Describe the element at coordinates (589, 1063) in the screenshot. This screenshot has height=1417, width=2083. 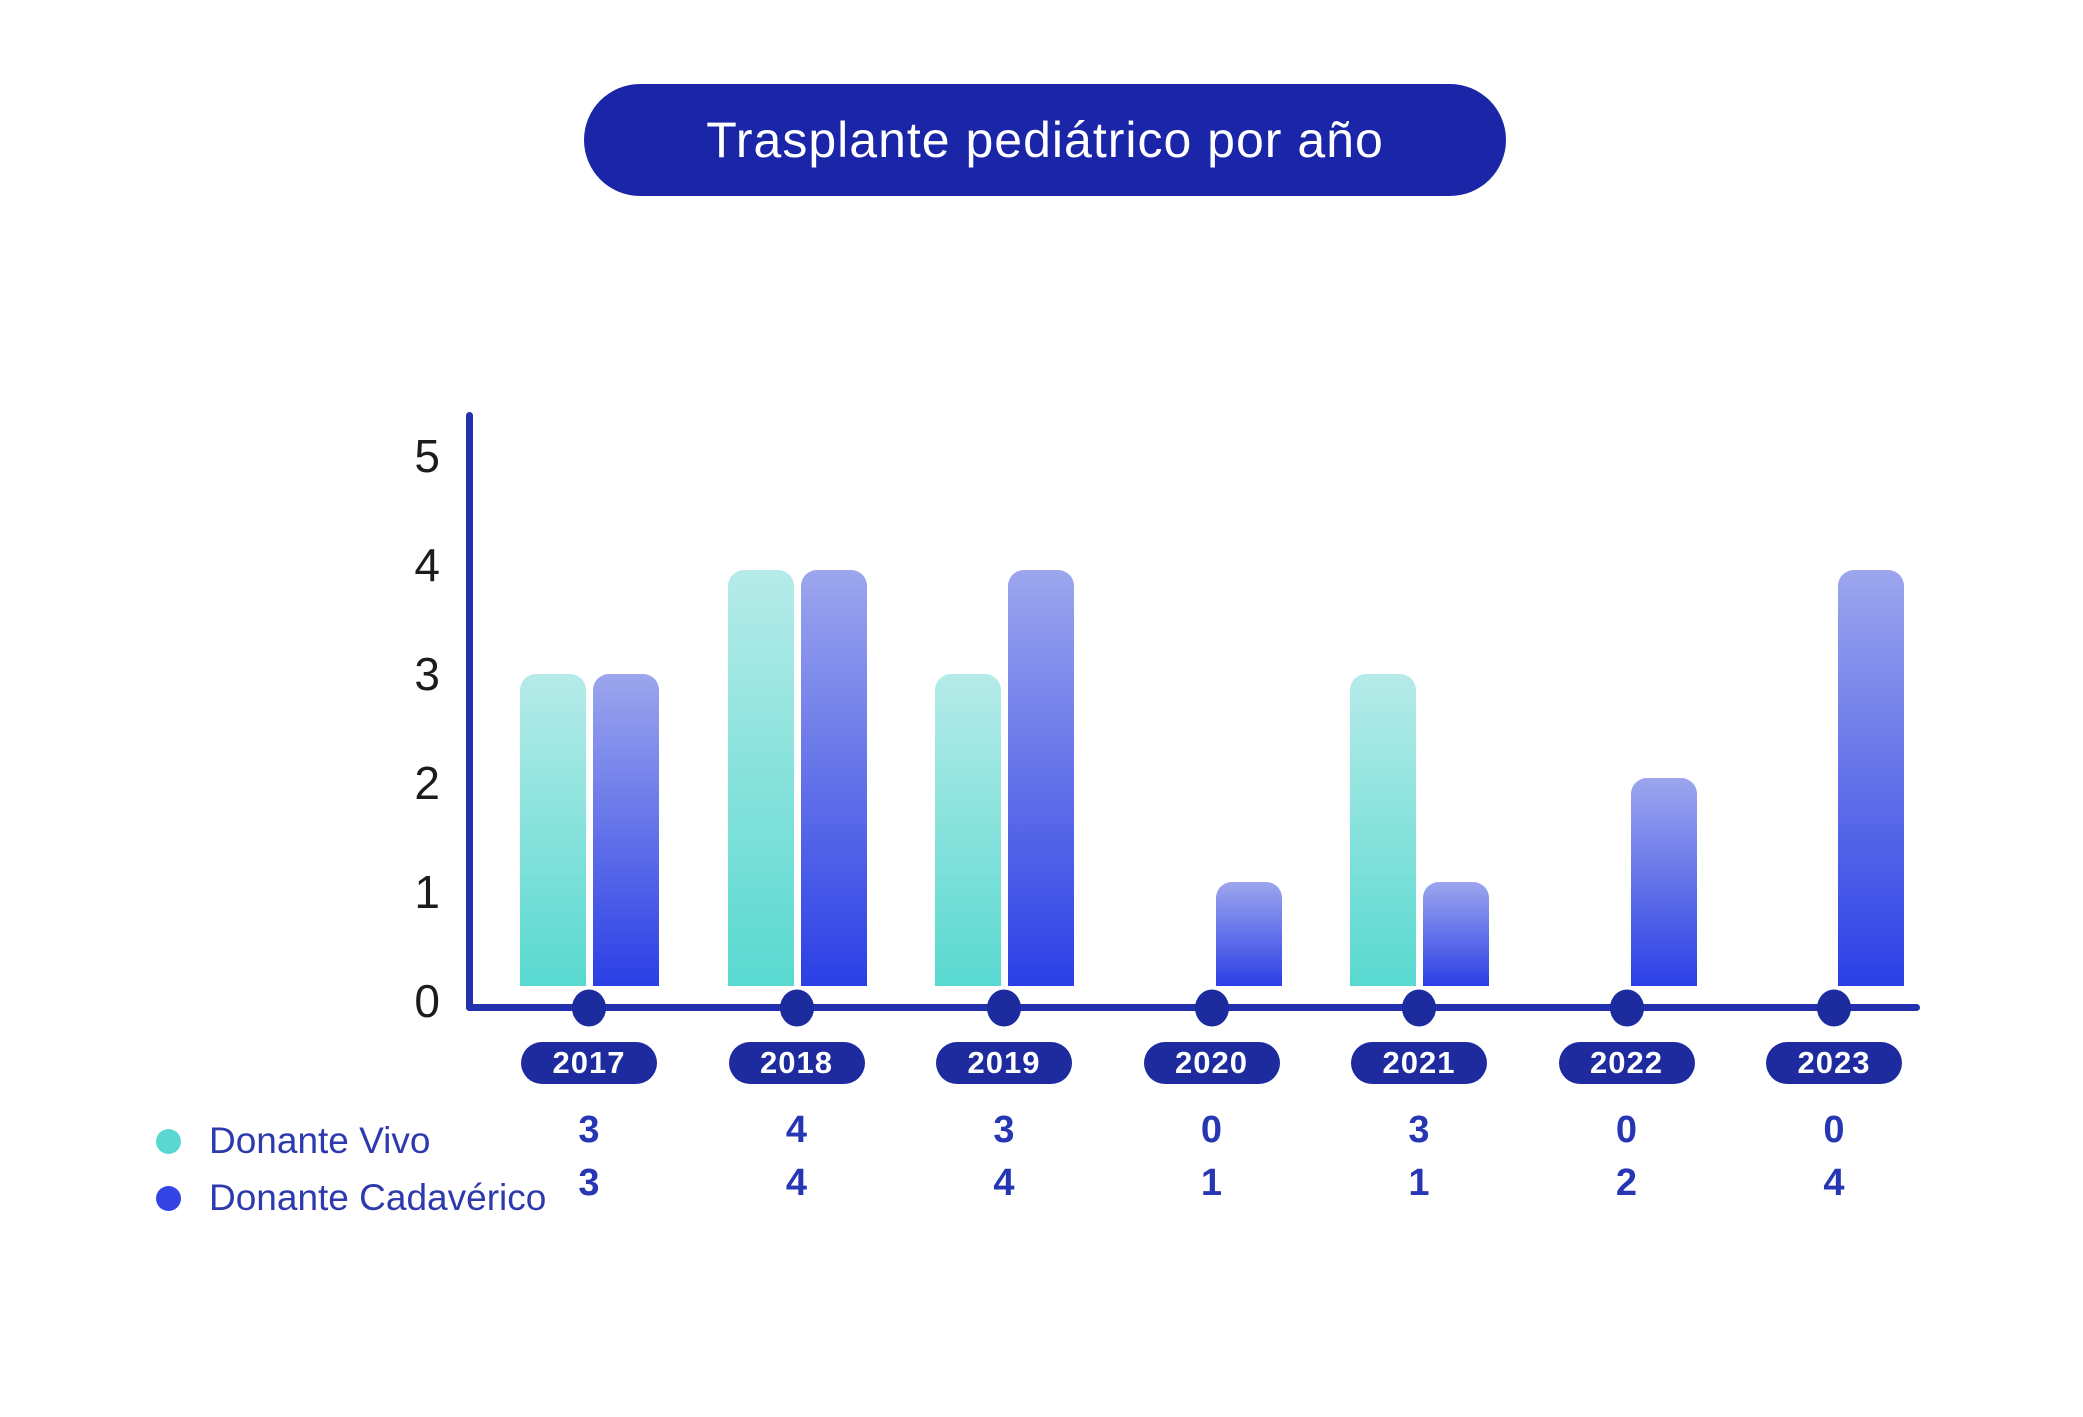
I see `year-label-2017: 2017` at that location.